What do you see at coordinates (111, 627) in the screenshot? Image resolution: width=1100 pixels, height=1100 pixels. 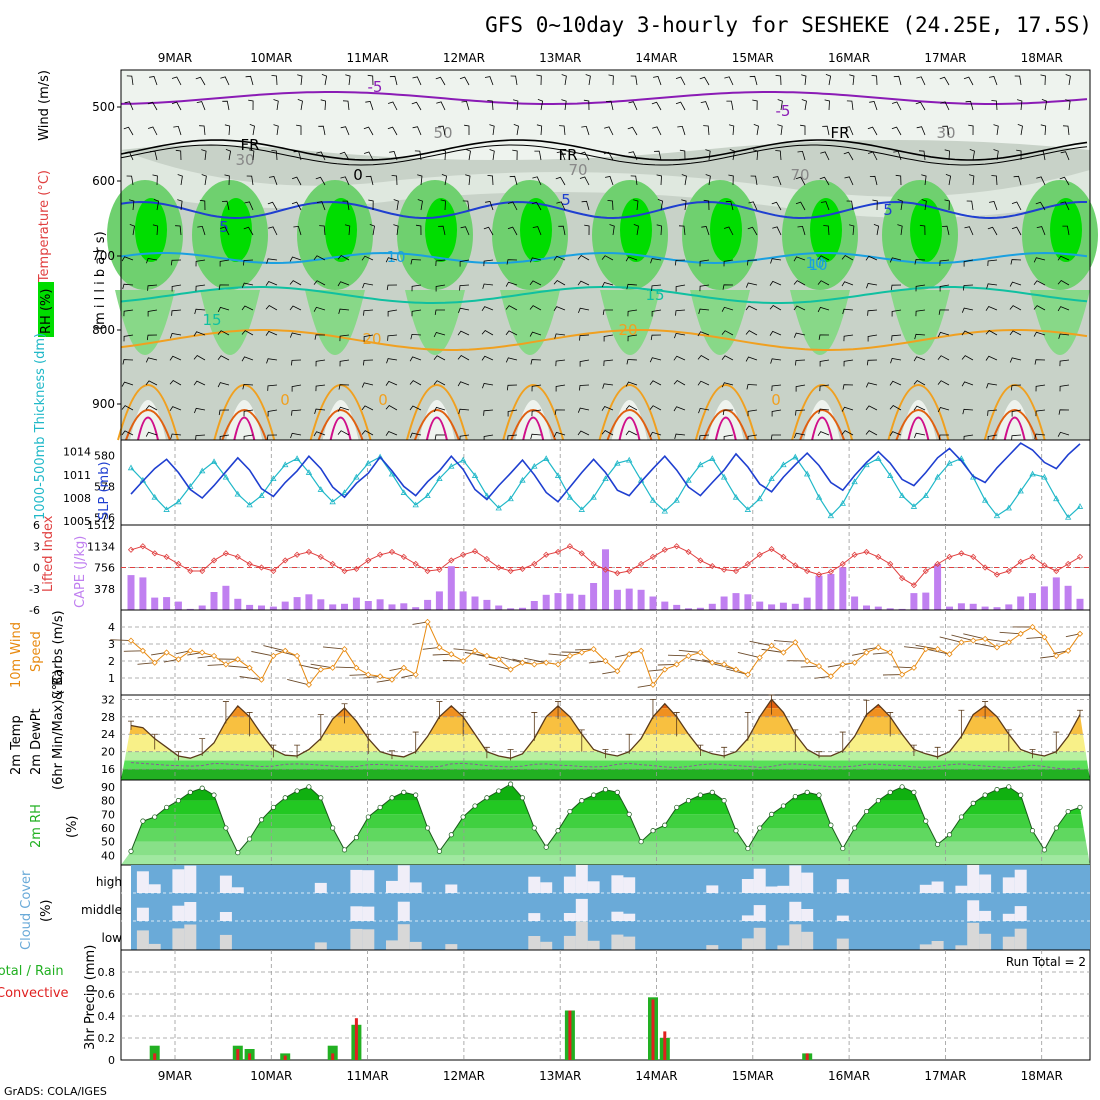 I see `wind-tick: 4` at bounding box center [111, 627].